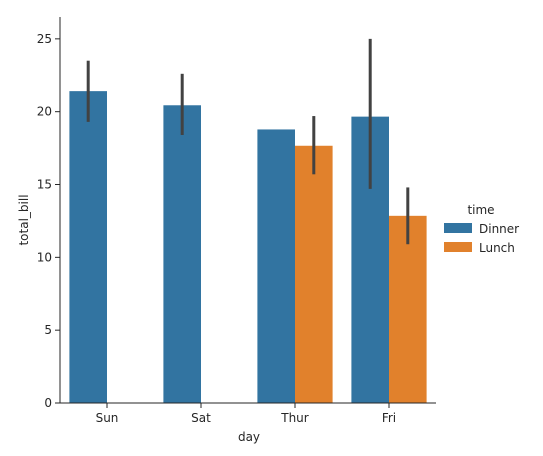 This screenshot has width=543, height=456. What do you see at coordinates (24, 219) in the screenshot?
I see `y-axis-label: total_bill` at bounding box center [24, 219].